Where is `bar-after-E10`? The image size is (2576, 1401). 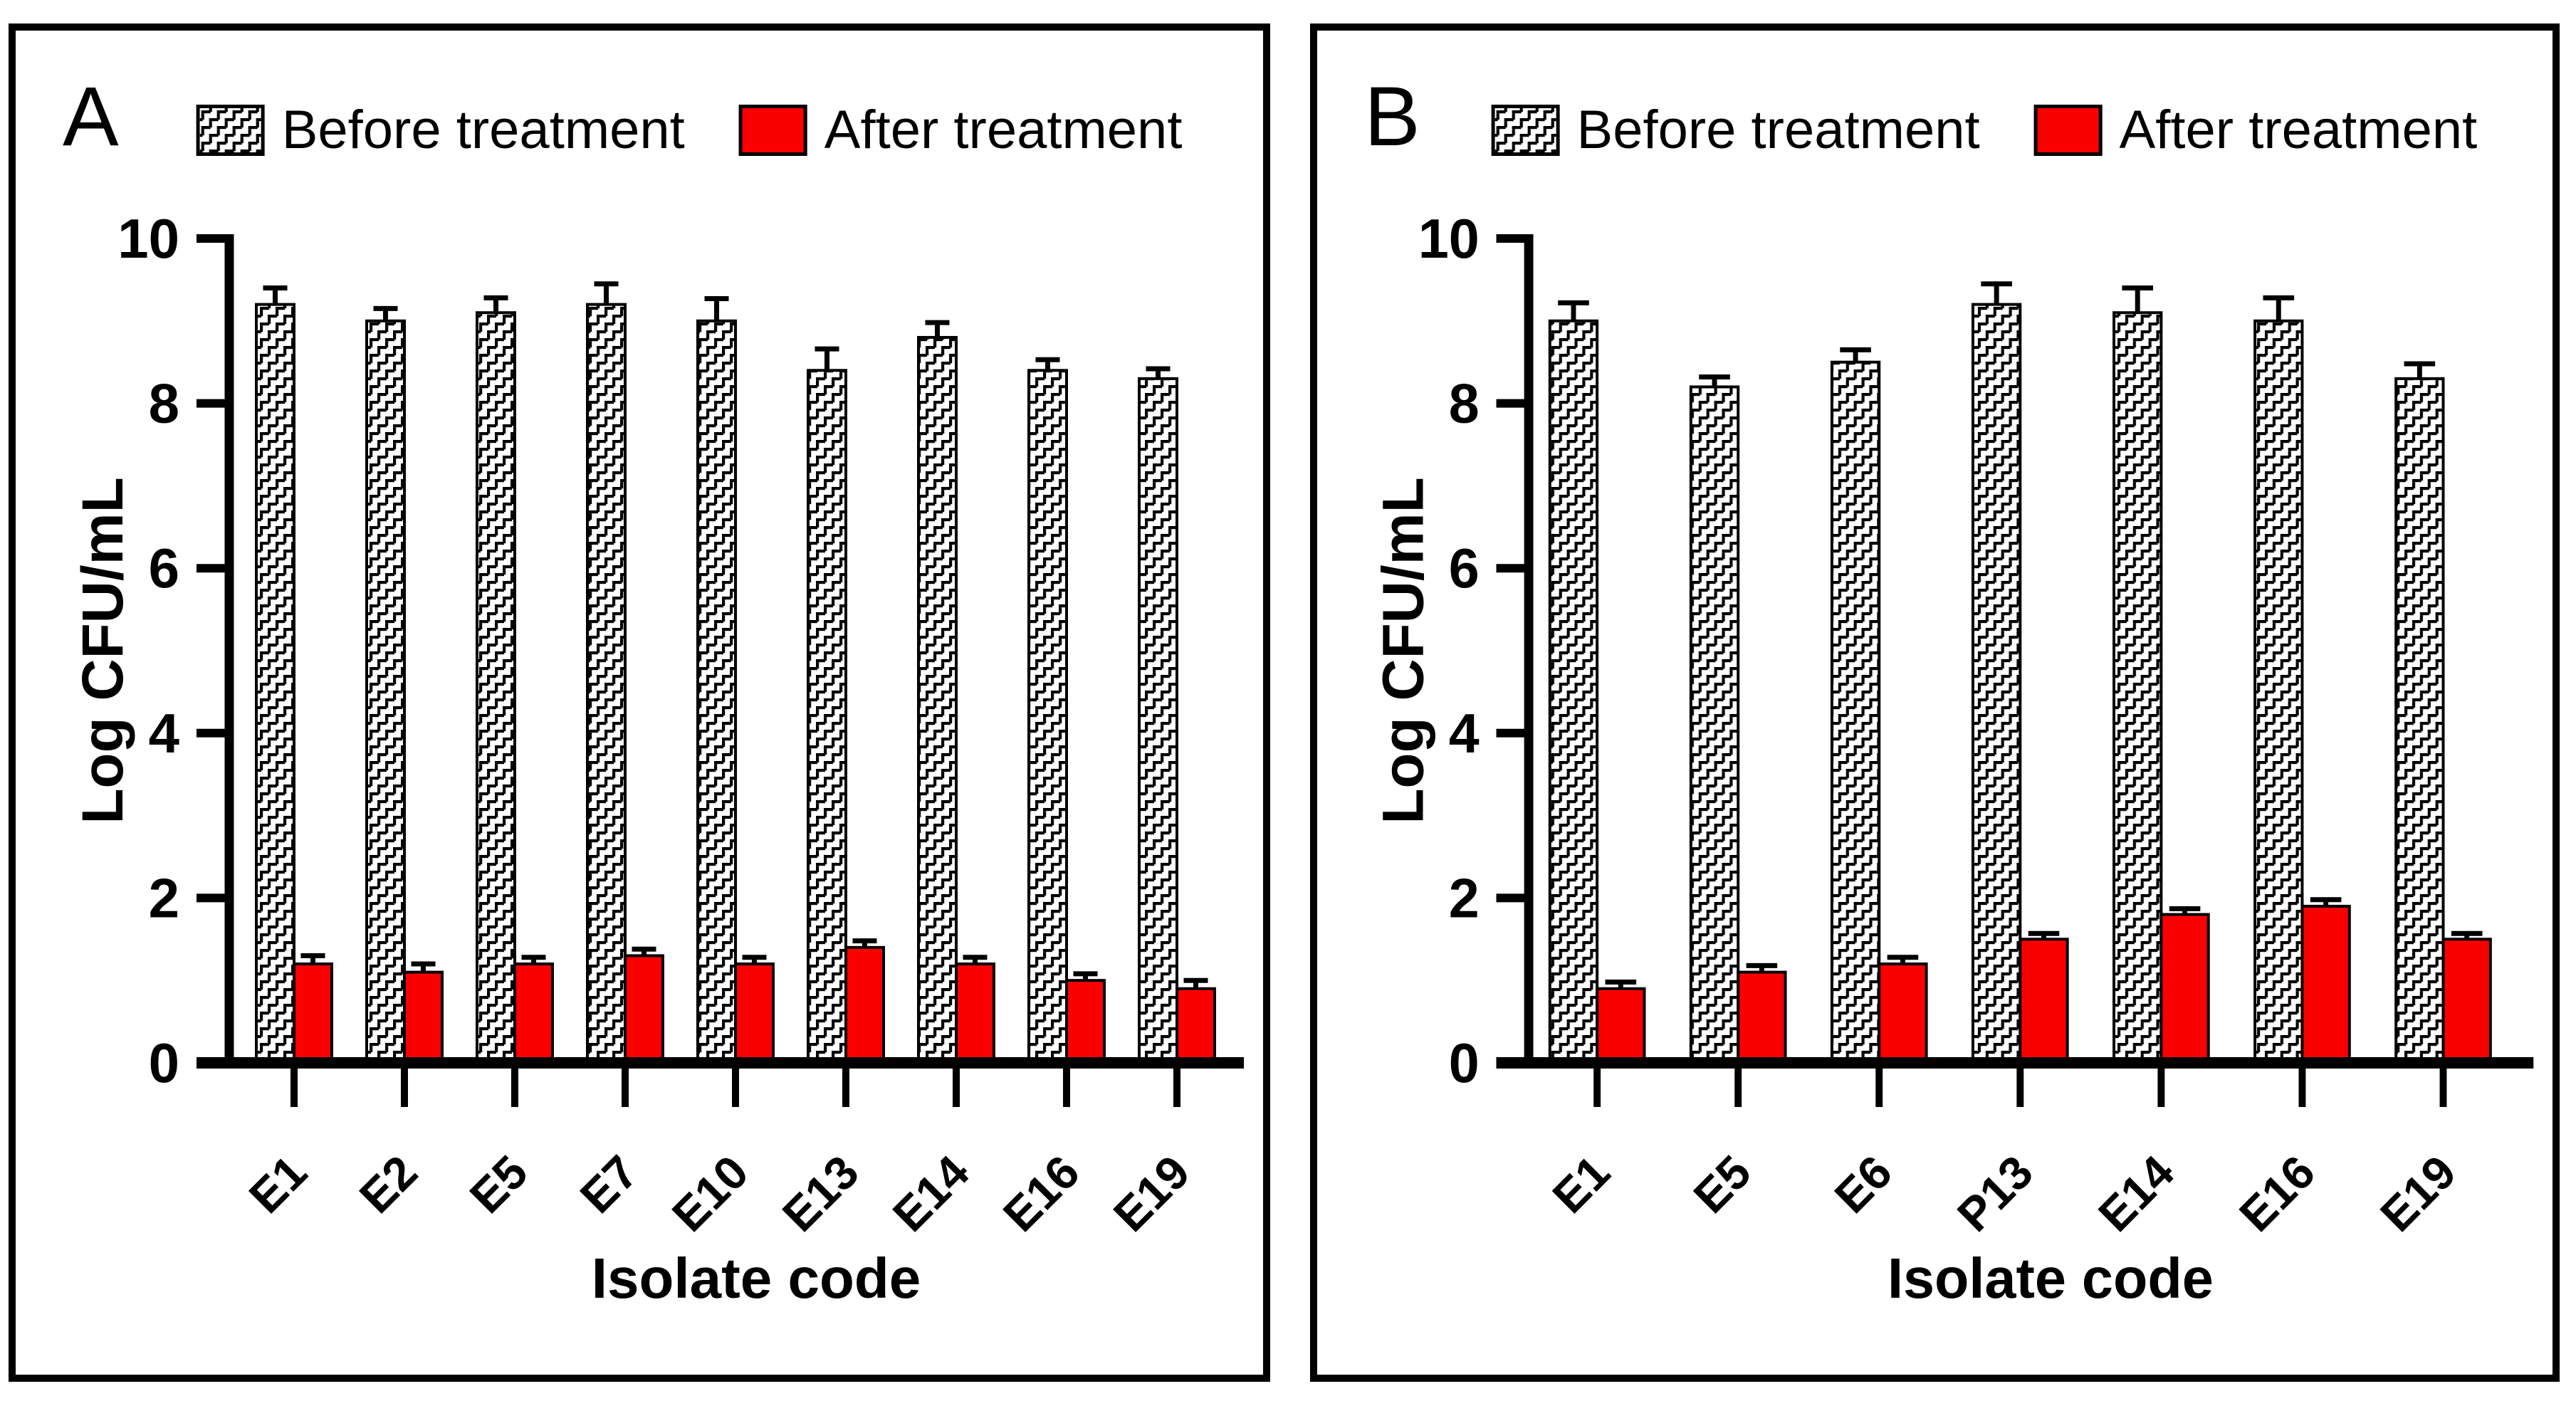
bar-after-E10 is located at coordinates (754, 1014).